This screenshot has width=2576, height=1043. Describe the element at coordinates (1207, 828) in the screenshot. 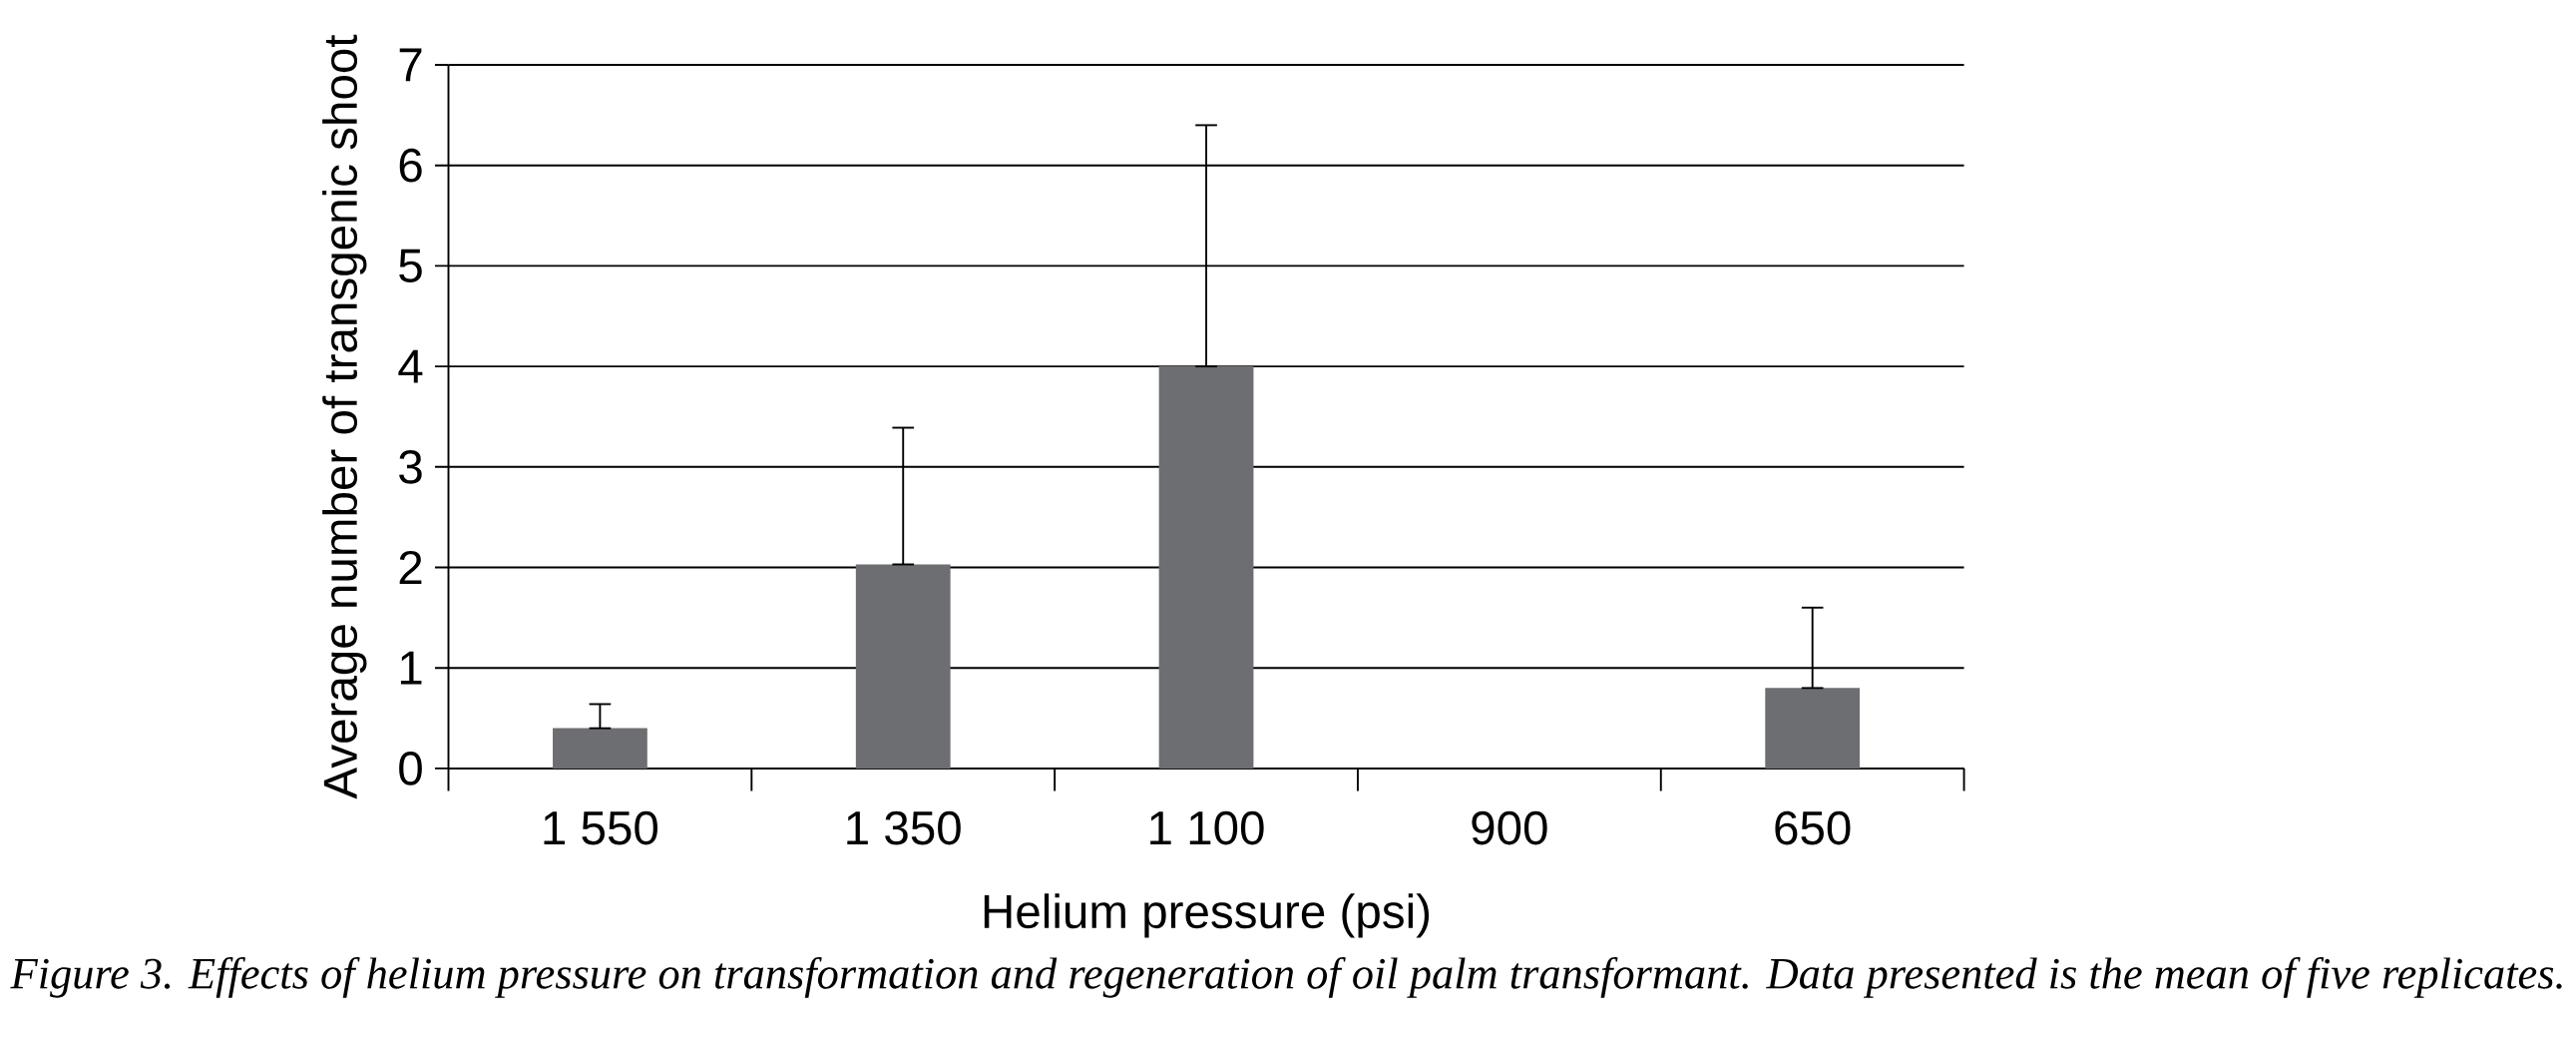

I see `x-tick-label: 1 100` at that location.